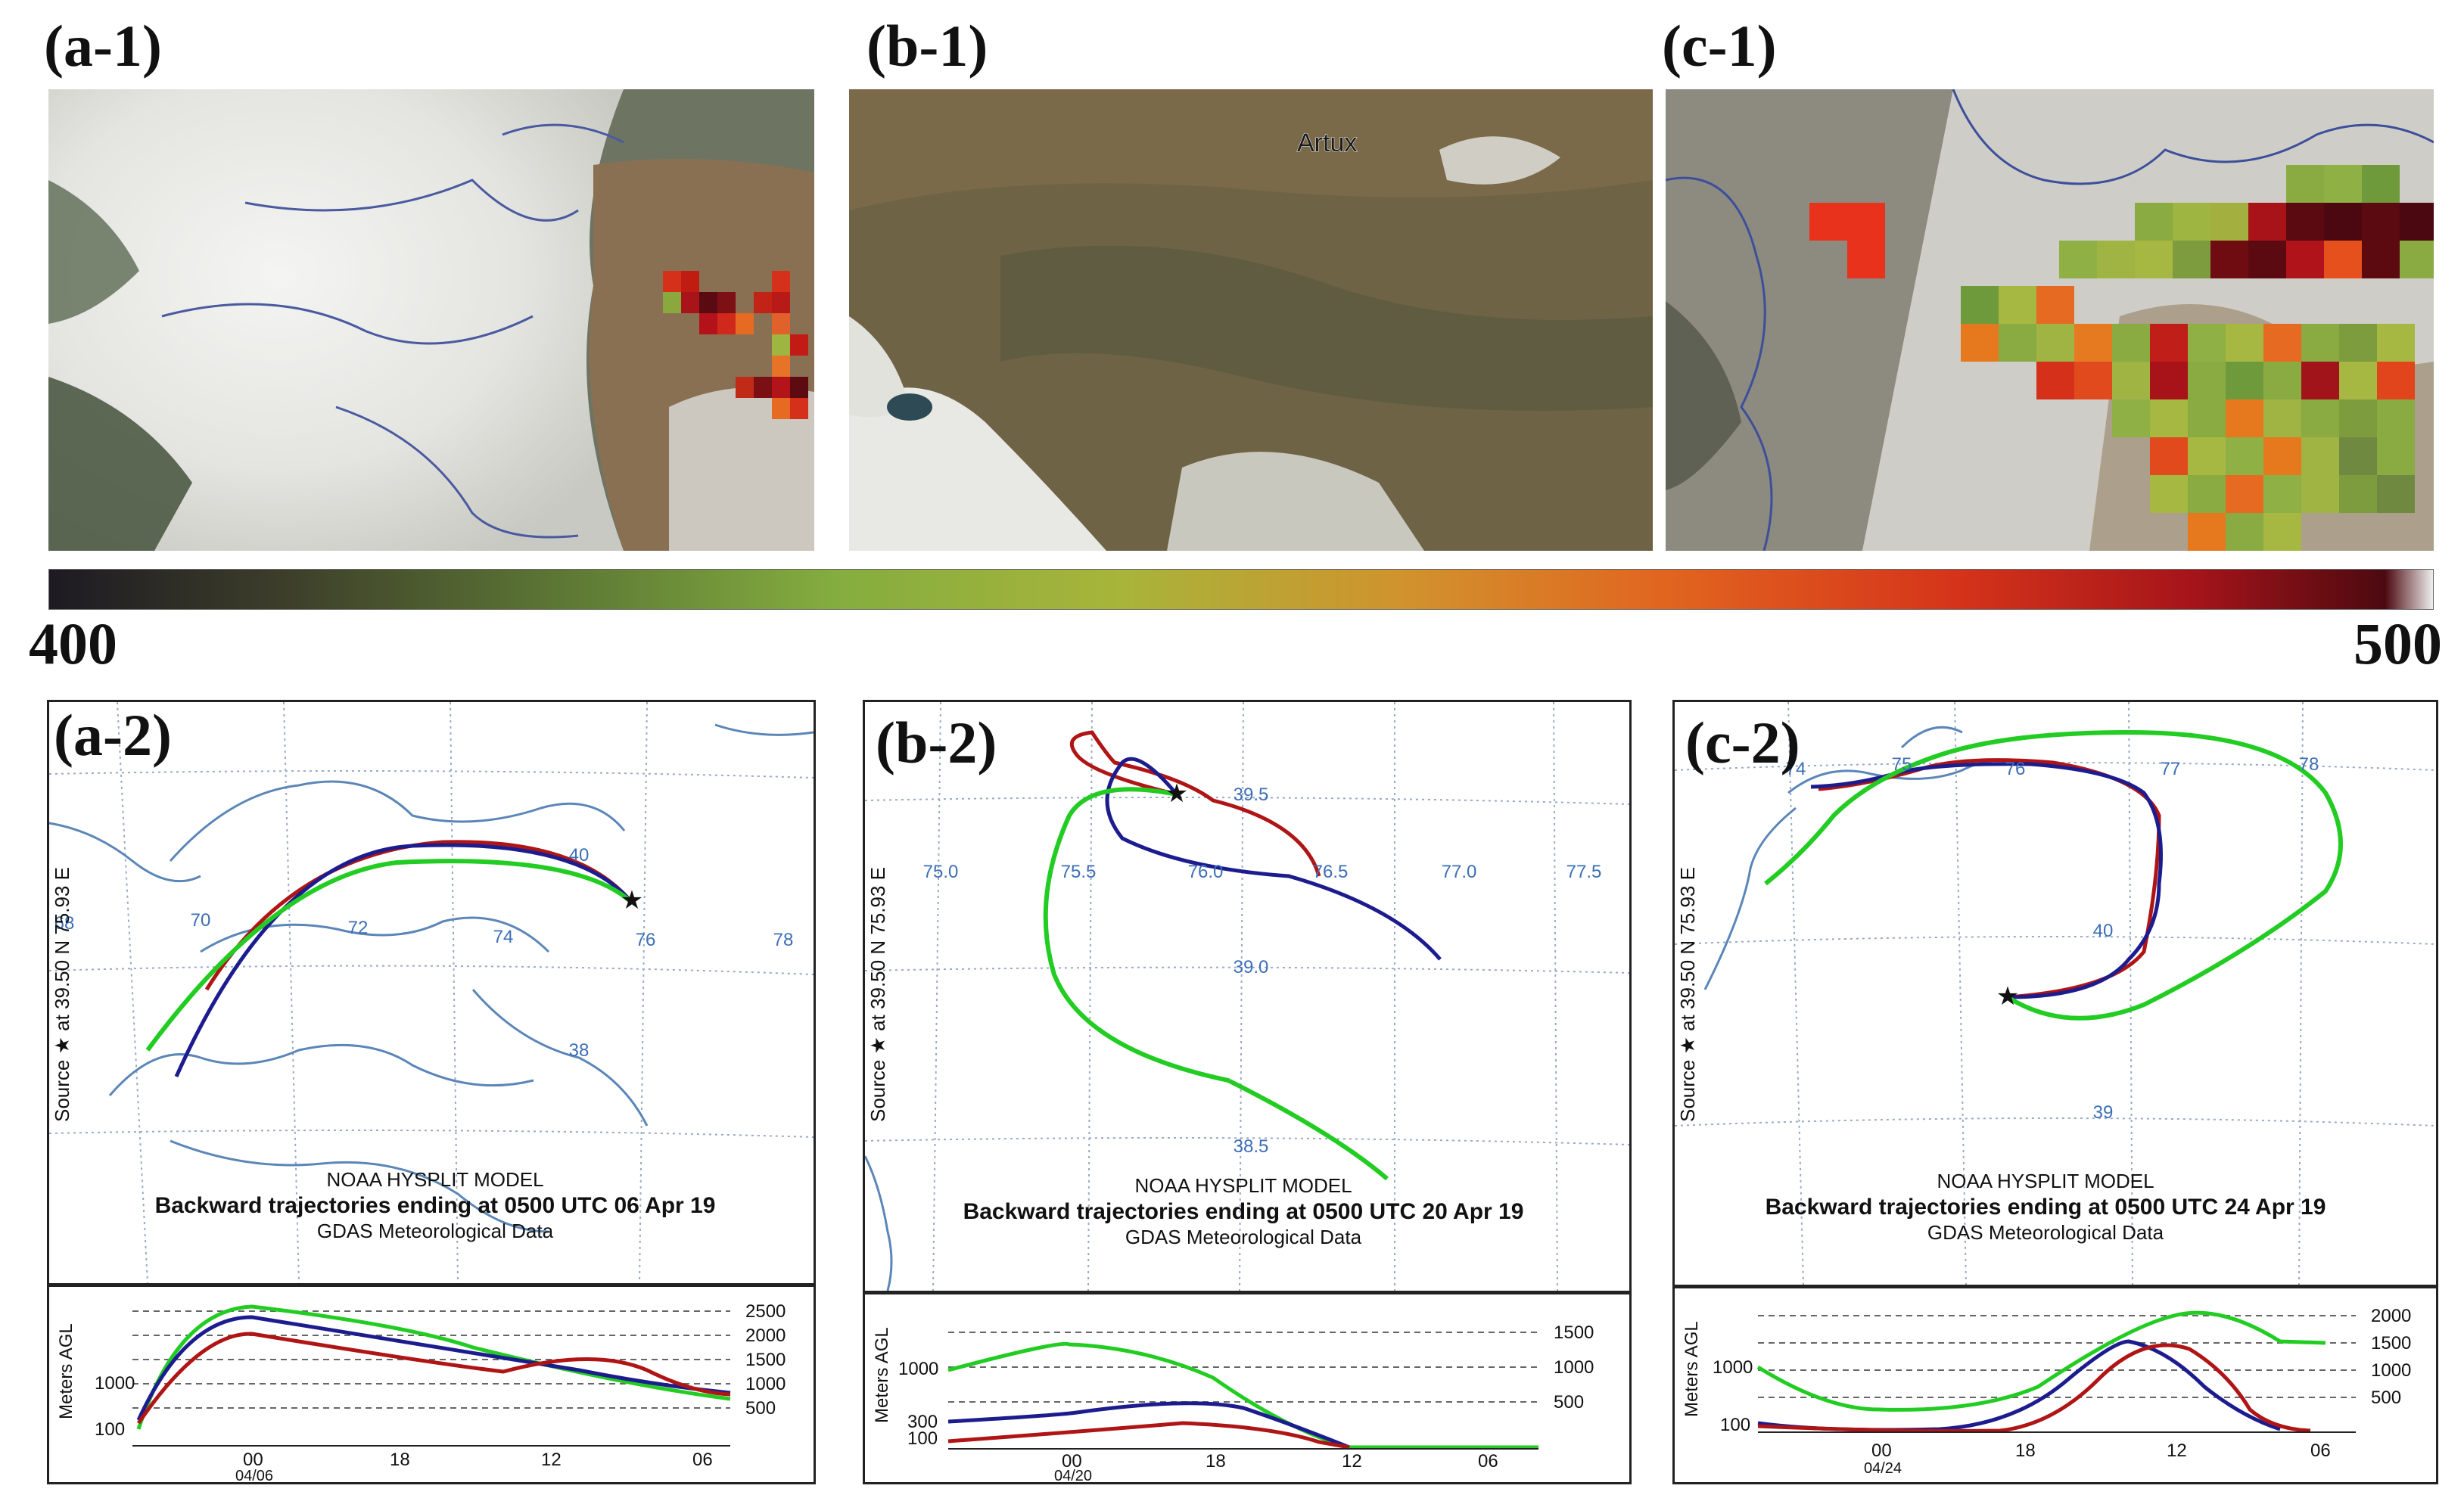 Image resolution: width=2464 pixels, height=1498 pixels. I want to click on panel-label-c2: (c-2), so click(1743, 742).